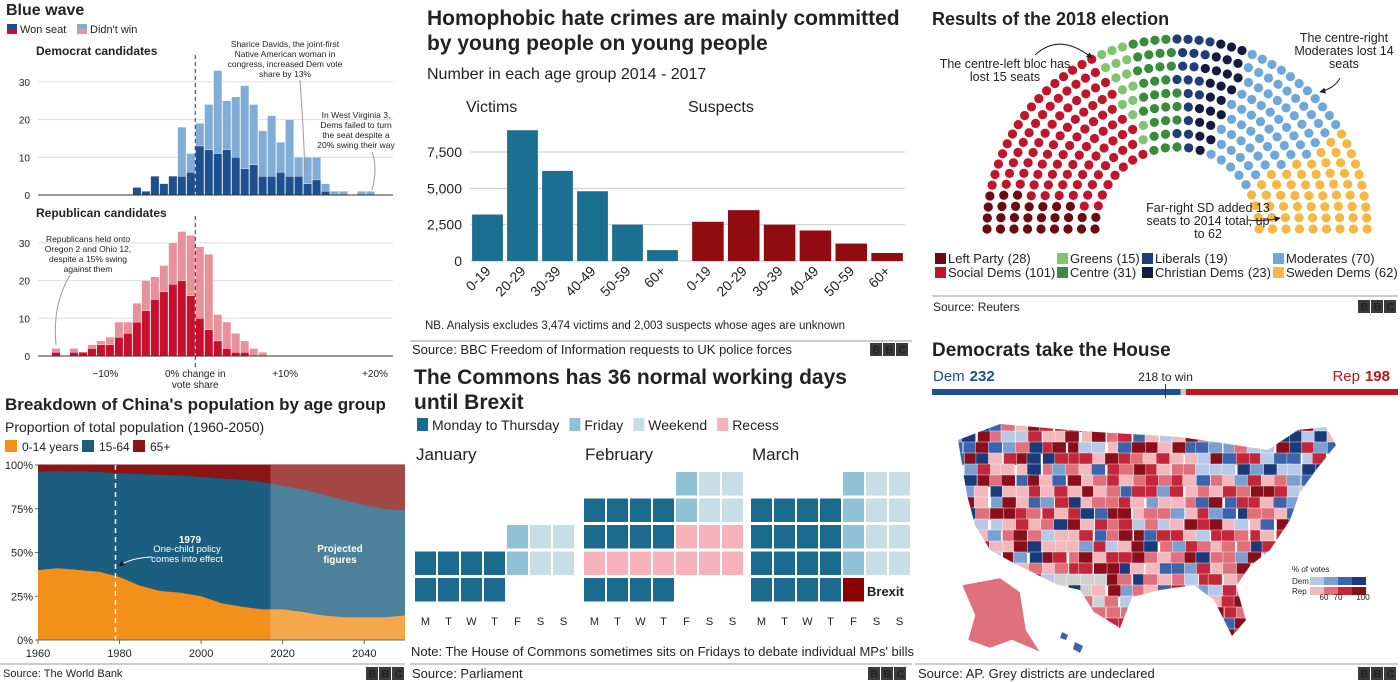 The height and width of the screenshot is (682, 1400). What do you see at coordinates (62, 310) in the screenshot?
I see `annotation-leader` at bounding box center [62, 310].